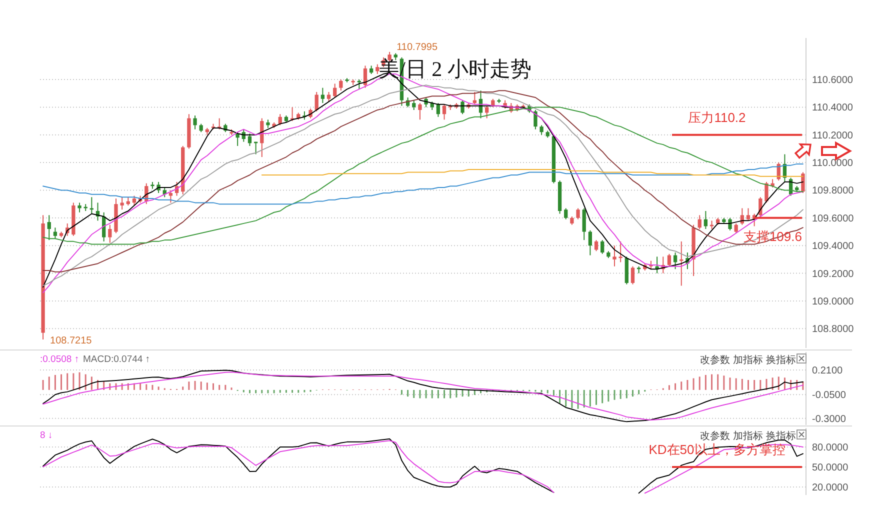 The width and height of the screenshot is (870, 517). I want to click on y-tick-label: 50.0000, so click(830, 468).